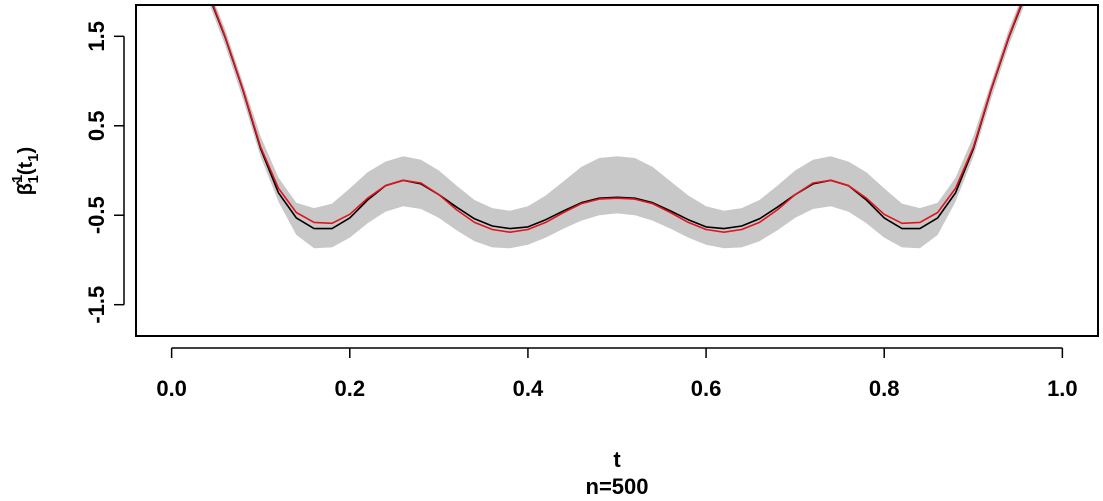 This screenshot has width=1103, height=501. What do you see at coordinates (706, 388) in the screenshot?
I see `x-tick-label: 0.6` at bounding box center [706, 388].